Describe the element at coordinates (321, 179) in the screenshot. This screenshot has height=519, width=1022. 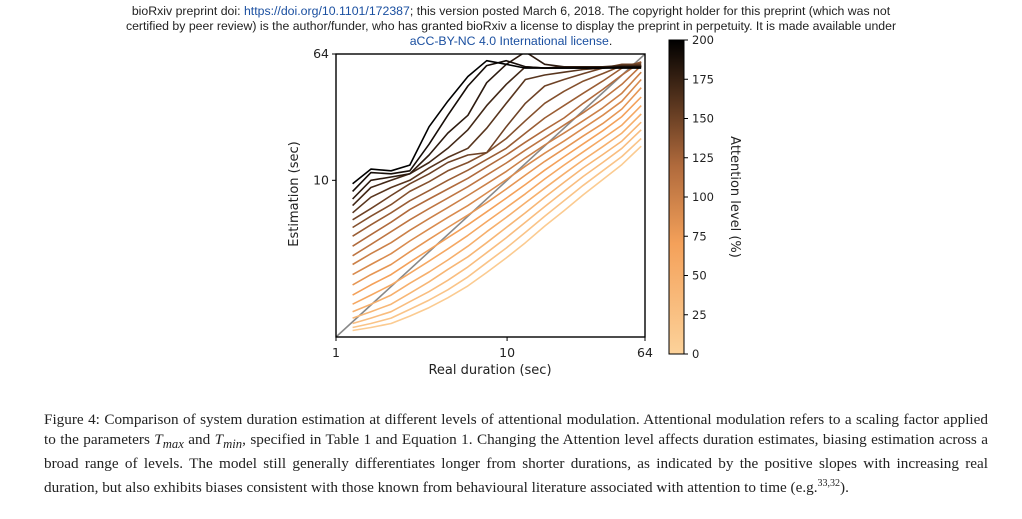
I see `y-tick-label-10: 10` at that location.